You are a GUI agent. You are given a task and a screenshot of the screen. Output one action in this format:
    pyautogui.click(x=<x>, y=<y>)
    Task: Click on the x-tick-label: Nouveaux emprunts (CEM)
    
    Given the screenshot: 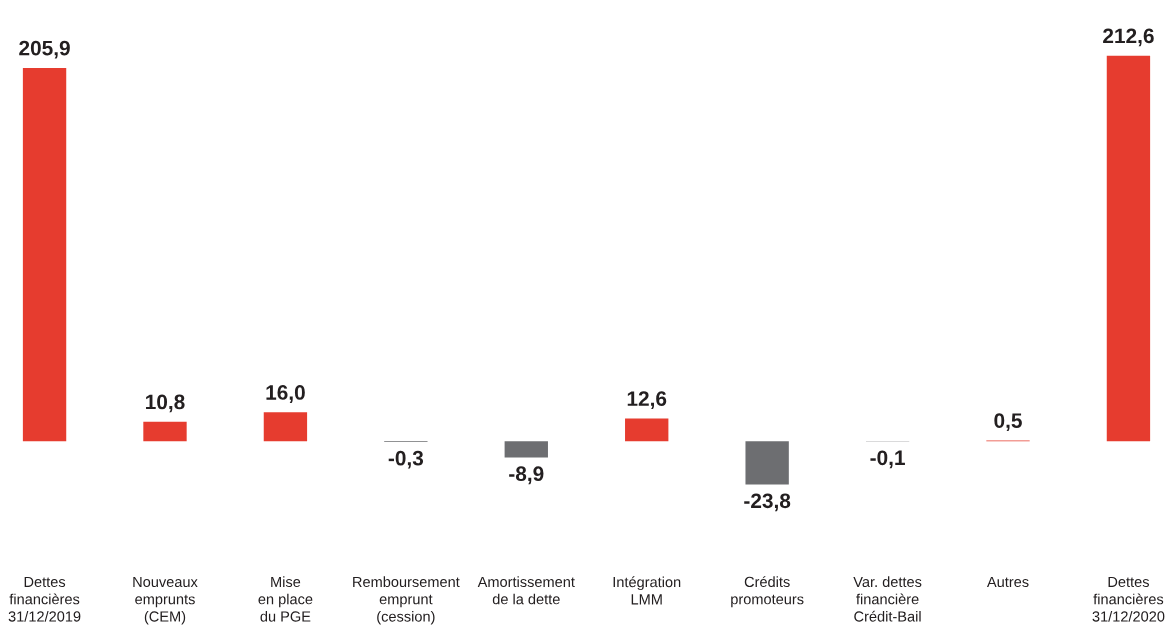 What is the action you would take?
    pyautogui.click(x=165, y=600)
    